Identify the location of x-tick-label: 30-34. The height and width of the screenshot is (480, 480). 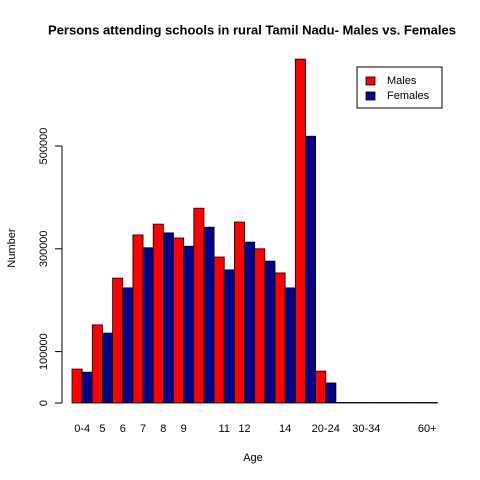
(366, 429).